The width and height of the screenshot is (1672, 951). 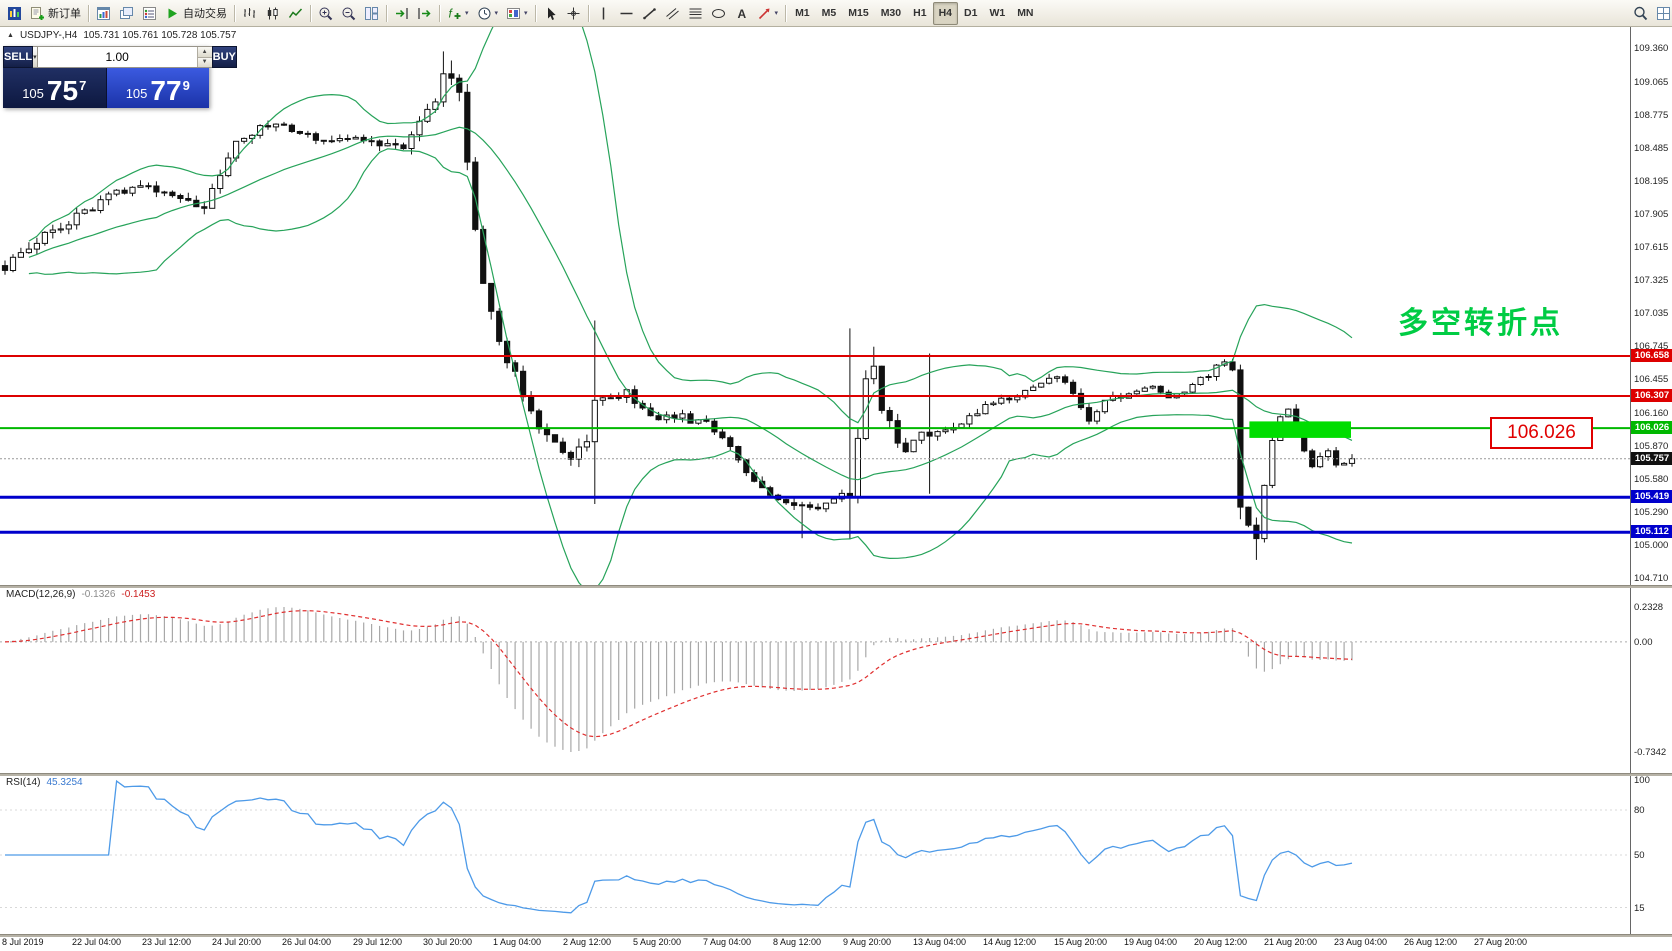 I want to click on fibonacci-button, so click(x=695, y=13).